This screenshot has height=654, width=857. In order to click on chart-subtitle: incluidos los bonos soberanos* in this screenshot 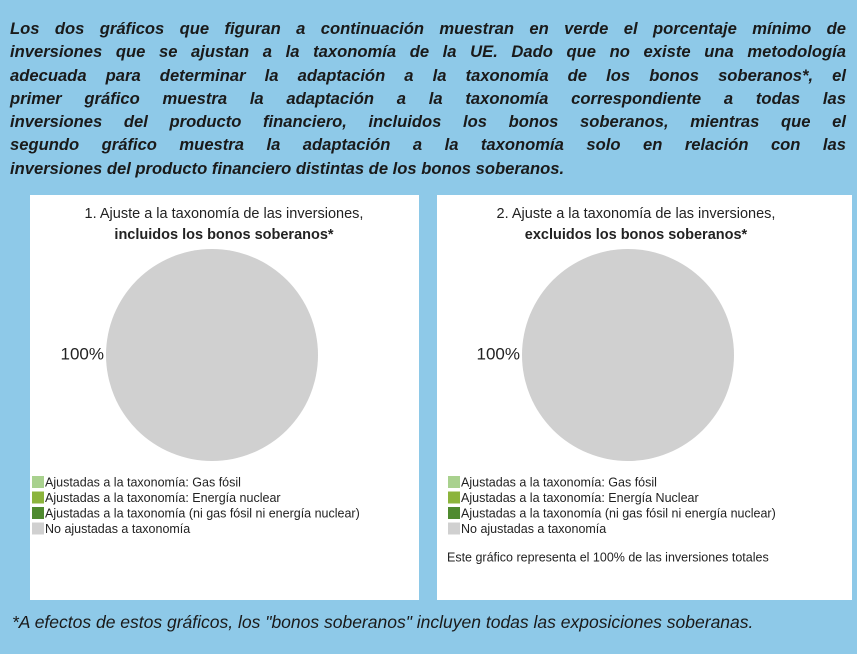, I will do `click(223, 235)`.